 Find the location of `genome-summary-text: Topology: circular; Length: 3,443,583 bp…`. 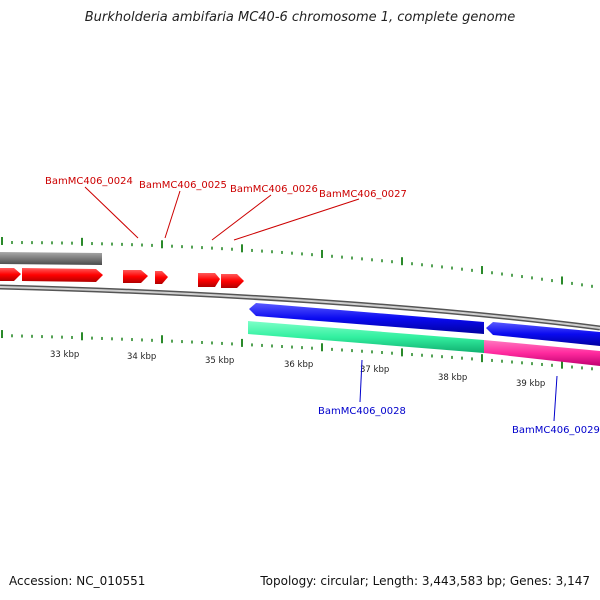

genome-summary-text: Topology: circular; Length: 3,443,583 bp… is located at coordinates (425, 581).